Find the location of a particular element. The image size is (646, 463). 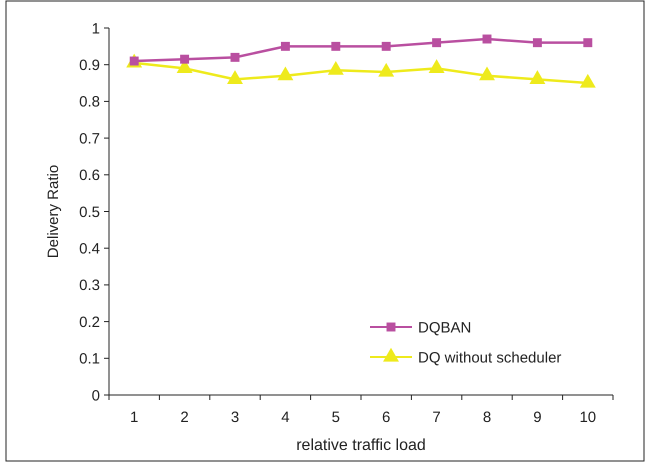

x-tick-label: 9 is located at coordinates (537, 417).